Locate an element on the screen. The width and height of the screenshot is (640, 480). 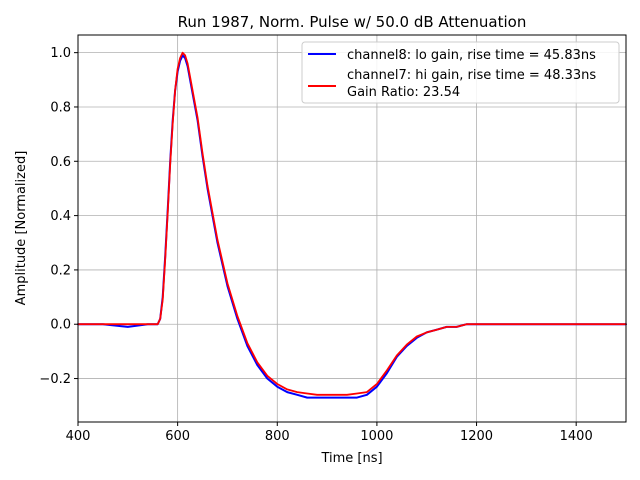
y-tick-label: 1.0 is located at coordinates (60, 53).